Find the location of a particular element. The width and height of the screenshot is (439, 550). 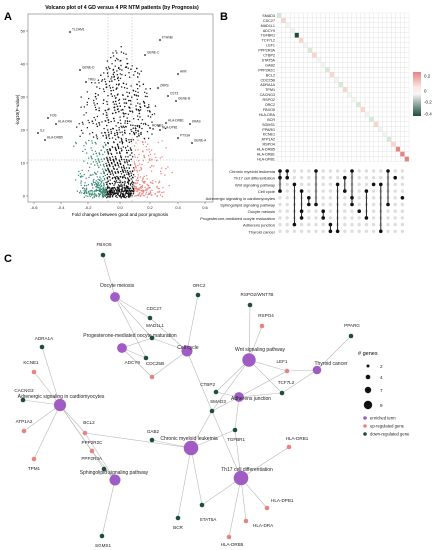

type-legend-label: up-regulated gene is located at coordinates (387, 426).